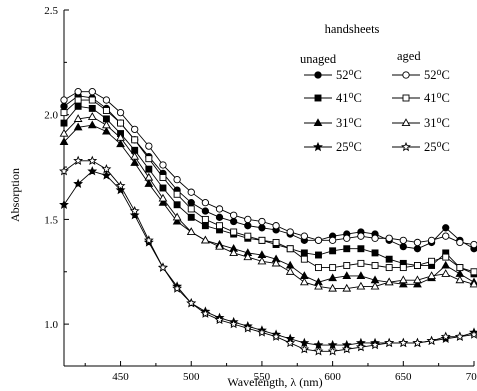  I want to click on x-tick-label: 600, so click(332, 377).